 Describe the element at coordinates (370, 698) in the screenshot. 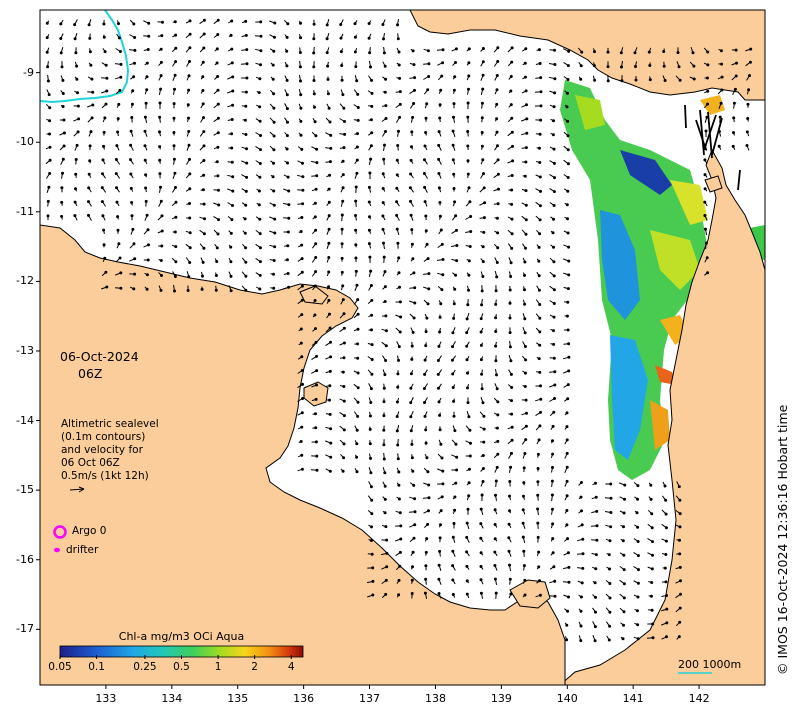

I see `x-tick-label: 137` at that location.